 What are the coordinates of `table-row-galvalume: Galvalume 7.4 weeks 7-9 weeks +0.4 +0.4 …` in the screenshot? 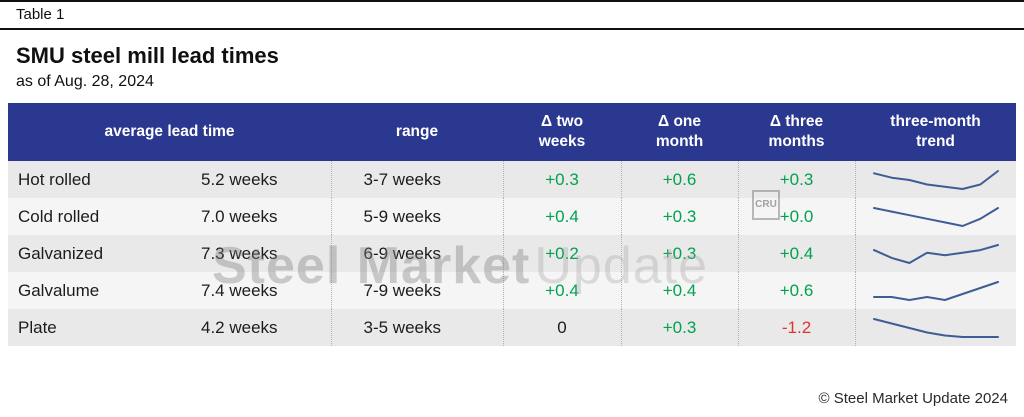 It's located at (512, 290).